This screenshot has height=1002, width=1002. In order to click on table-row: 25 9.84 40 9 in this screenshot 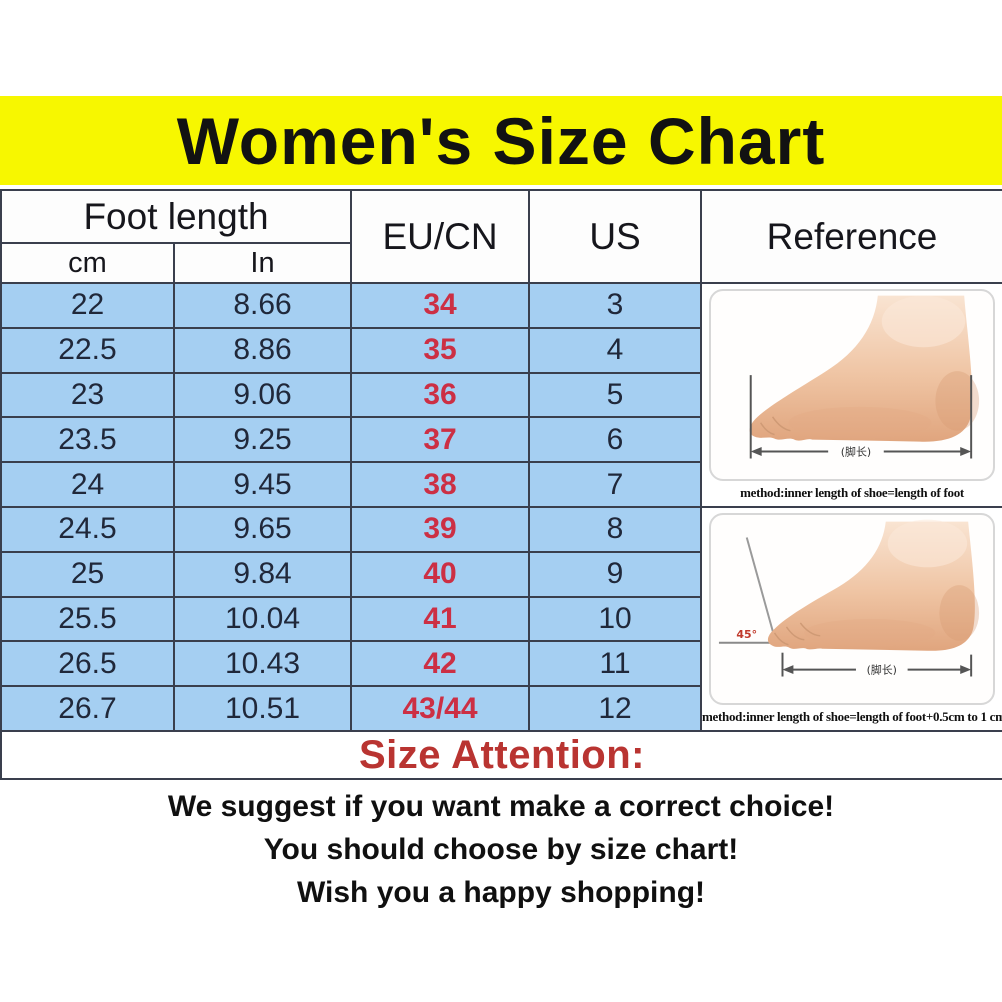, I will do `click(501, 574)`.